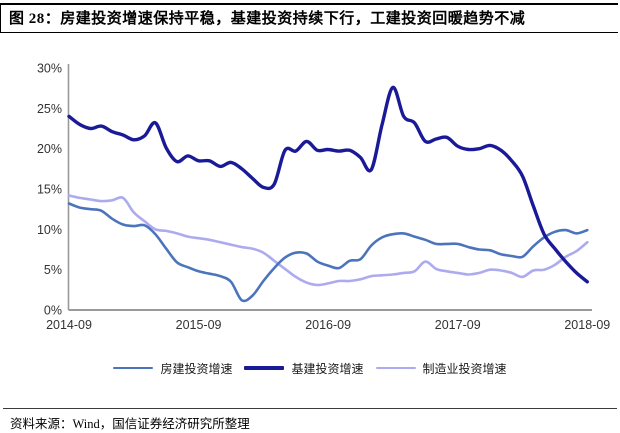 The height and width of the screenshot is (433, 620). What do you see at coordinates (310, 408) in the screenshot?
I see `footer-divider` at bounding box center [310, 408].